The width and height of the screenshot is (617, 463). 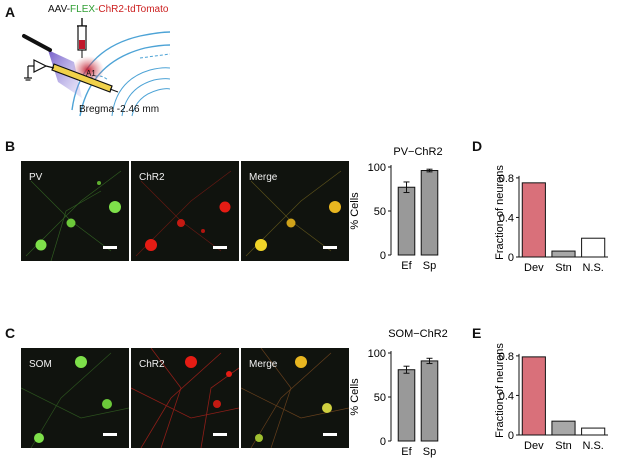 What do you see at coordinates (592, 268) in the screenshot?
I see `chart-2-x-tick-label: N.S.` at bounding box center [592, 268].